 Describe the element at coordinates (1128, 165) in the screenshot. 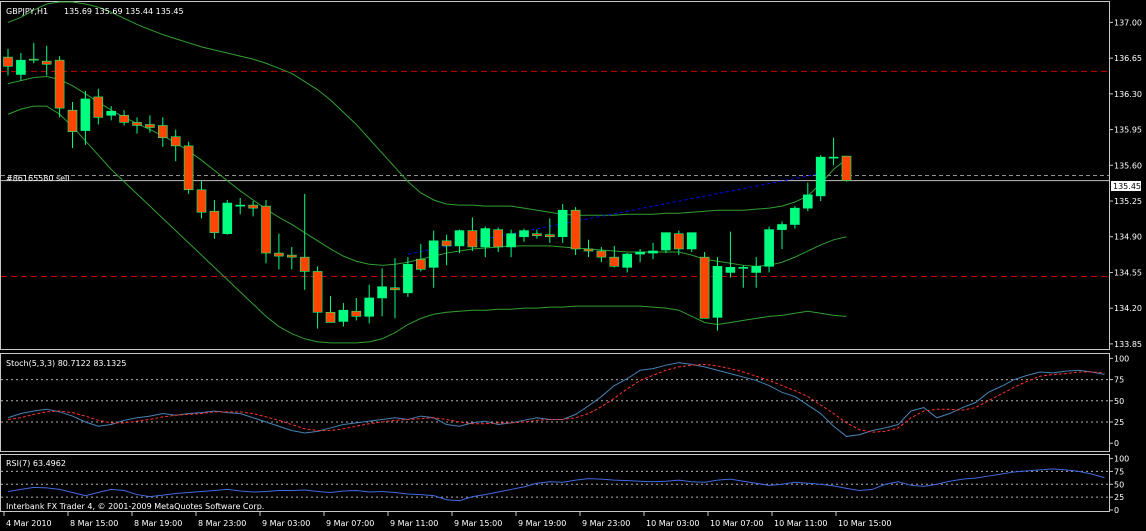

I see `price-tick-label: 135.60` at that location.